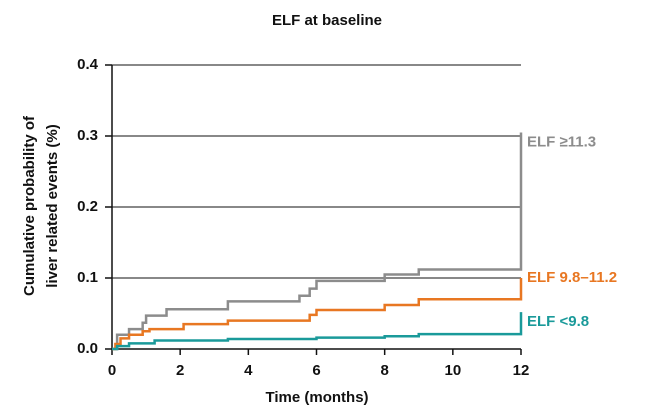  I want to click on y-tick-label: 0.3, so click(87, 135).